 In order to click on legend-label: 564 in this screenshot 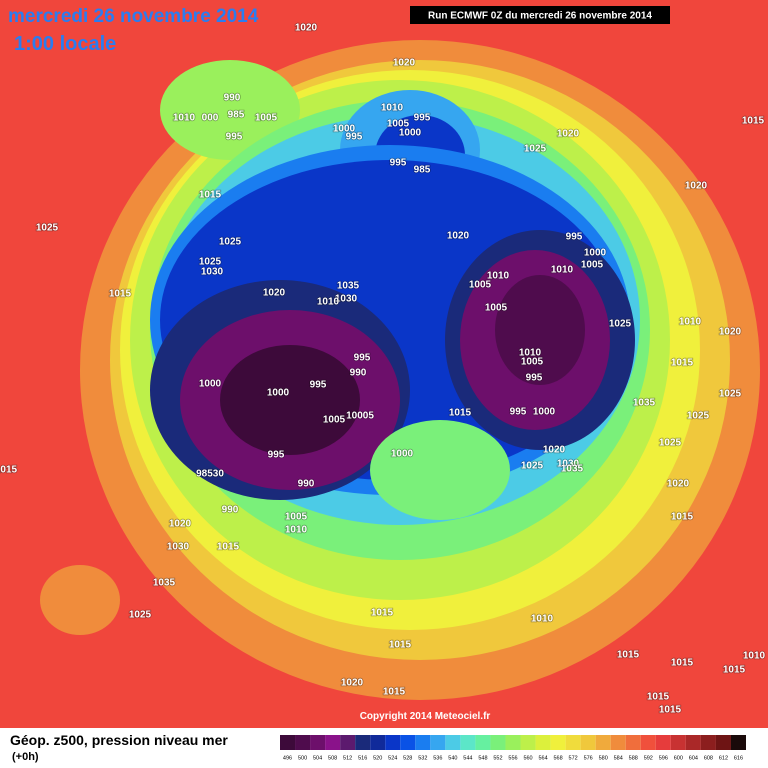, I will do `click(542, 758)`.